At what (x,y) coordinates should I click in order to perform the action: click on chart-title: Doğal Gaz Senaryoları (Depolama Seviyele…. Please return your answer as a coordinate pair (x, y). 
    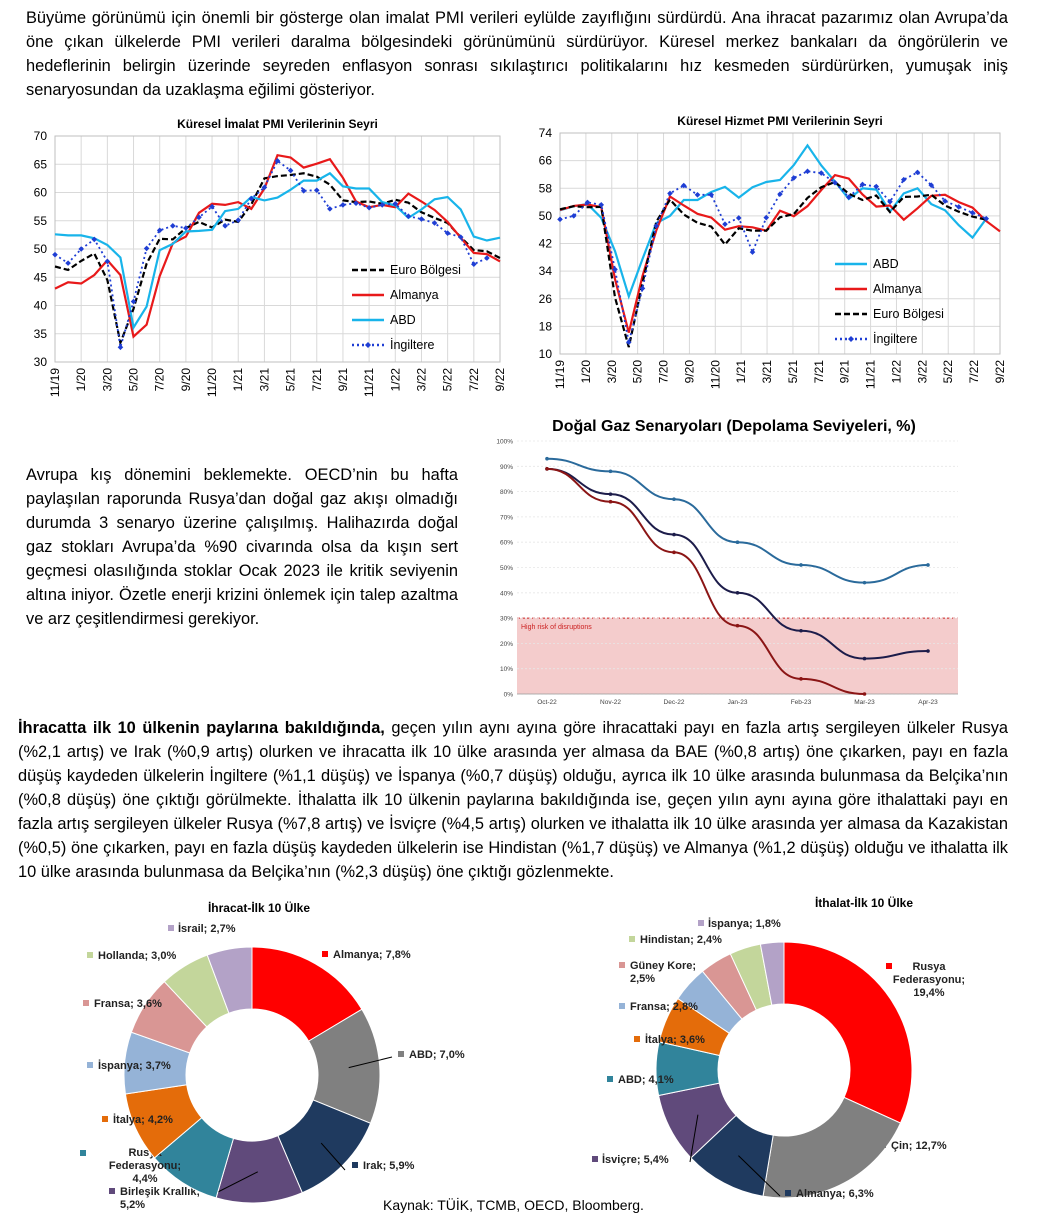
    Looking at the image, I should click on (734, 426).